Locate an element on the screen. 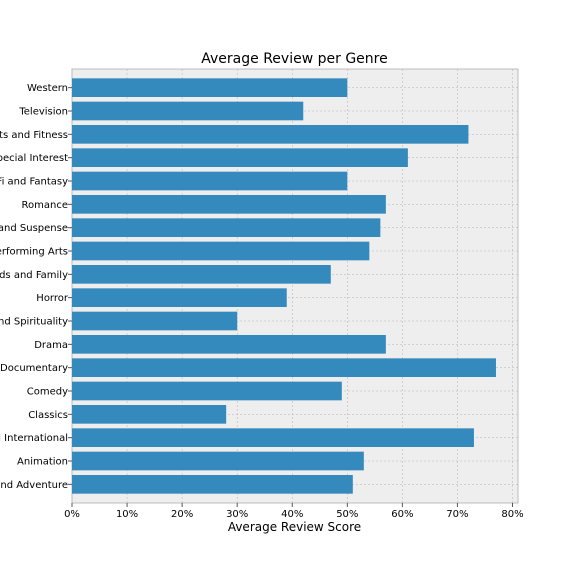  x-tick-label: 20% is located at coordinates (182, 514).